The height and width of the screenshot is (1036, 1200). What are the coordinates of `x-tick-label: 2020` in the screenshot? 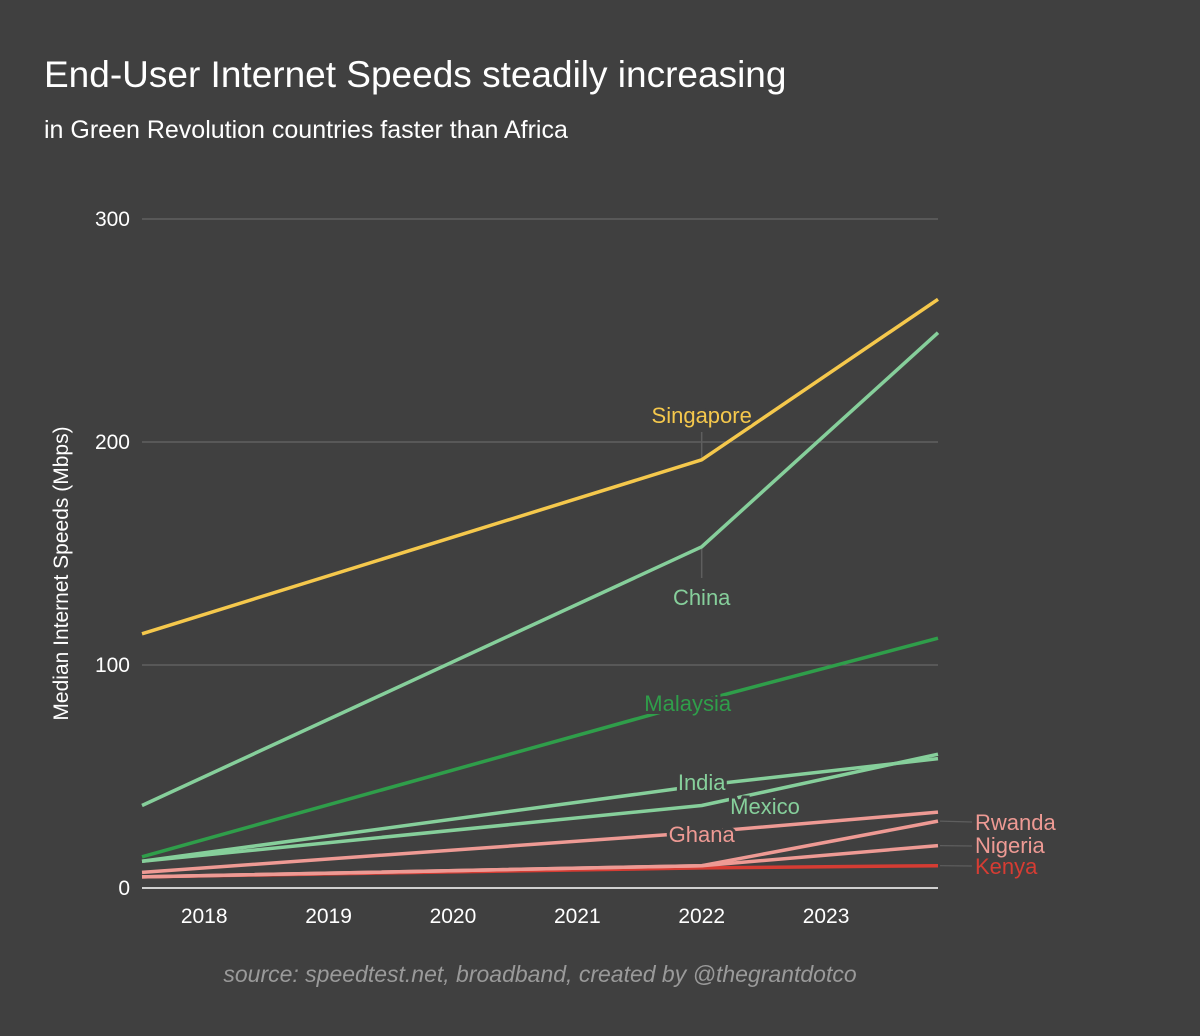 It's located at (453, 916).